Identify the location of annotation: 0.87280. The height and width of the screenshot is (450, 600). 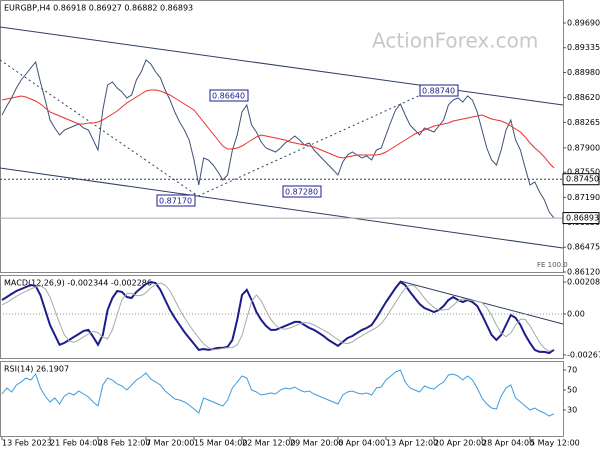
(301, 192).